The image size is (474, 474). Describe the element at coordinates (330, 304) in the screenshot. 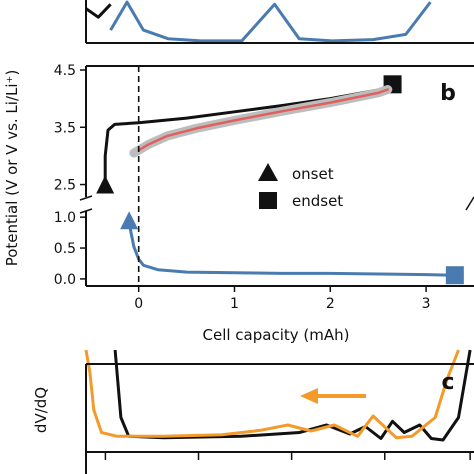

I see `x-tick-label-2: 2` at that location.